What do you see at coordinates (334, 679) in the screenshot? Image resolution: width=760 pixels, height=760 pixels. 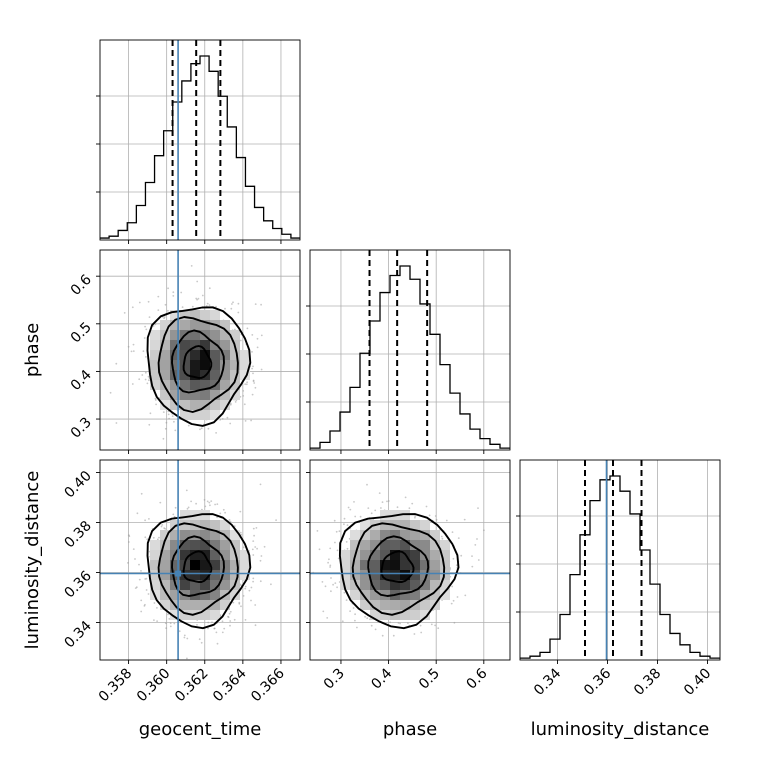 I see `x-tick-label-phase: 0.3` at bounding box center [334, 679].